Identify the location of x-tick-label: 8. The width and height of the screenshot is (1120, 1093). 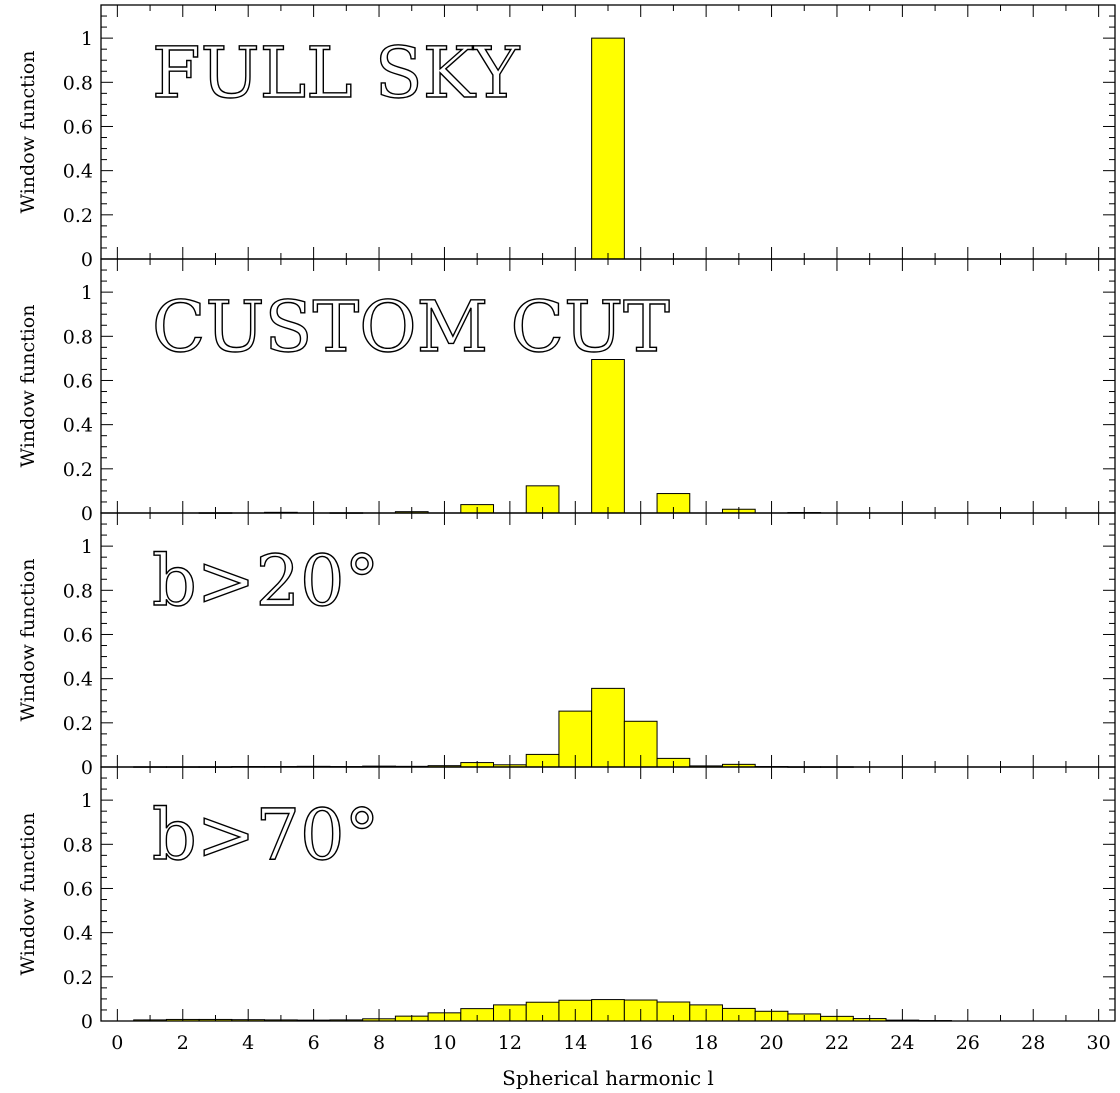
(379, 1043).